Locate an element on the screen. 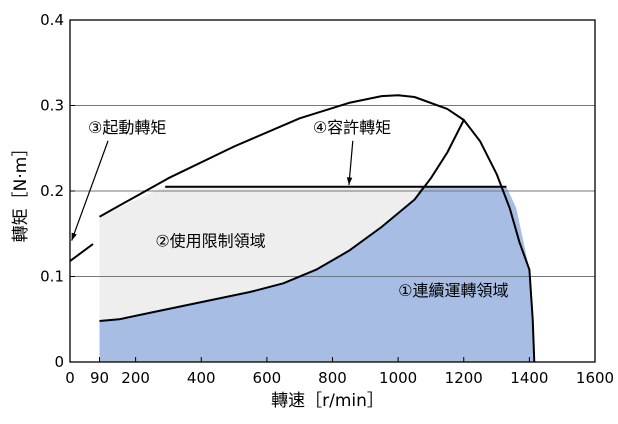  annotation-3-leader is located at coordinates (90, 190).